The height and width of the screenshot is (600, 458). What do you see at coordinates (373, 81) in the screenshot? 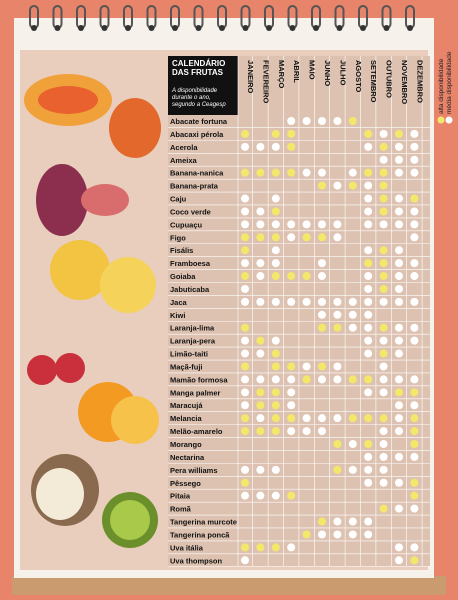
I see `month-label: SETEMBRO` at bounding box center [373, 81].